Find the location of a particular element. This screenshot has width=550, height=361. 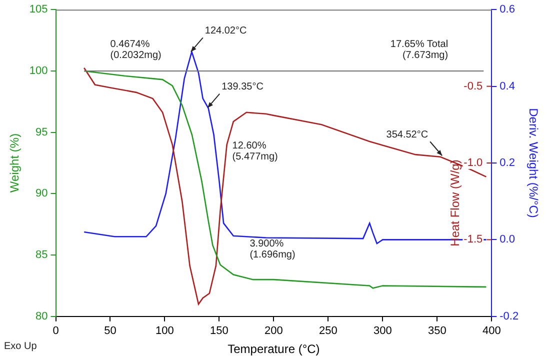

x-tick-label: 250 is located at coordinates (328, 331).